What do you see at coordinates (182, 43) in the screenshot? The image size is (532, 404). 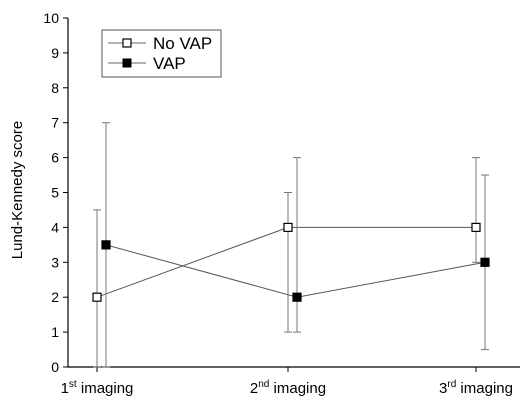 I see `legend-label-no-vap: No VAP` at bounding box center [182, 43].